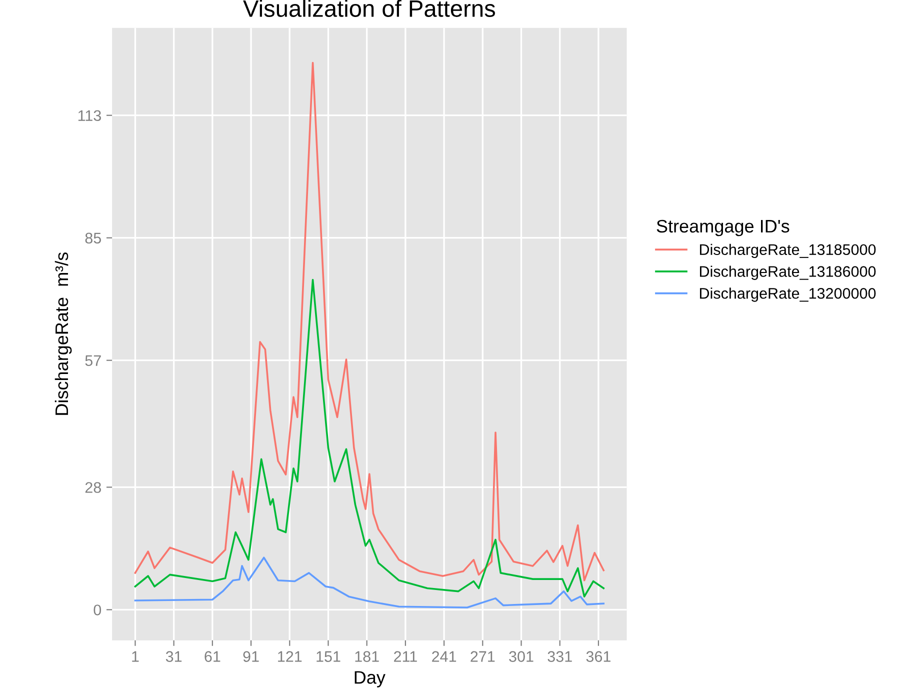 This screenshot has width=911, height=696. Describe the element at coordinates (251, 656) in the screenshot. I see `x-tick-label: 91` at that location.